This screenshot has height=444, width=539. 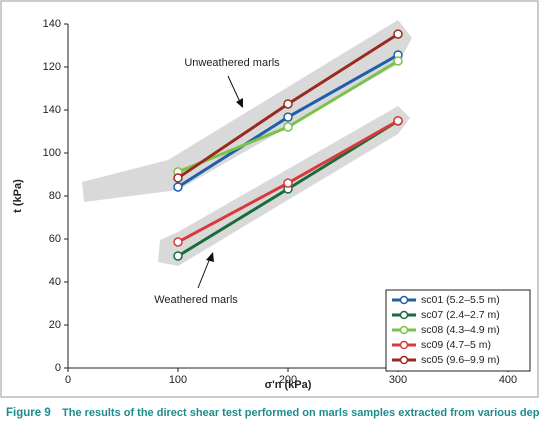 I want to click on y-tick-label: 100, so click(x=52, y=153).